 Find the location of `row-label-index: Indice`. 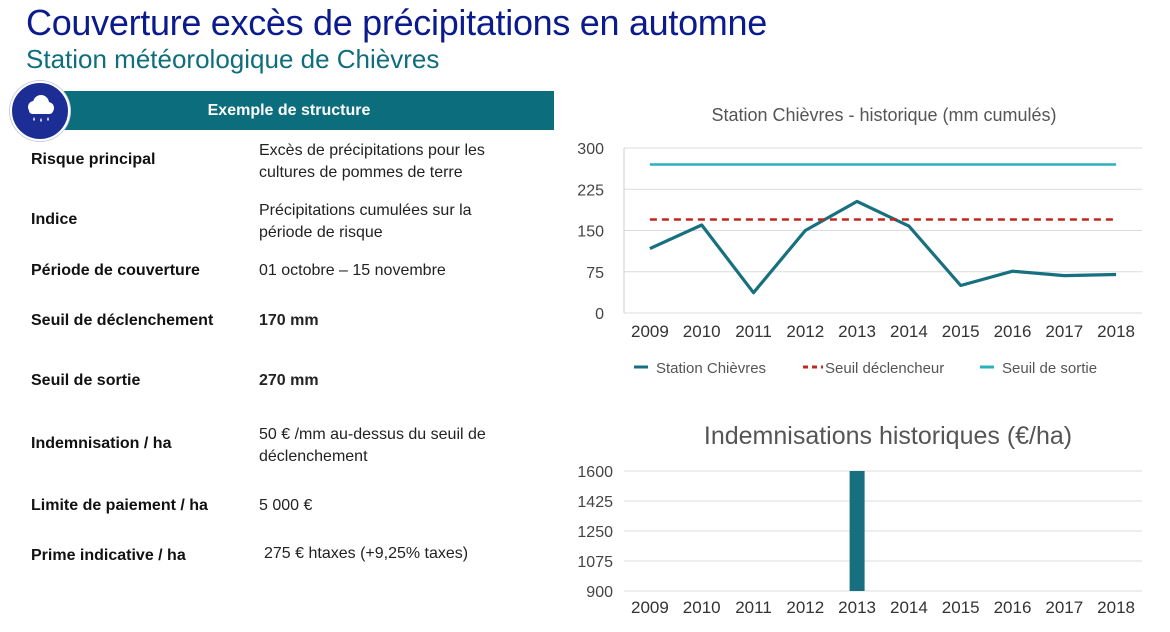

row-label-index: Indice is located at coordinates (54, 219).